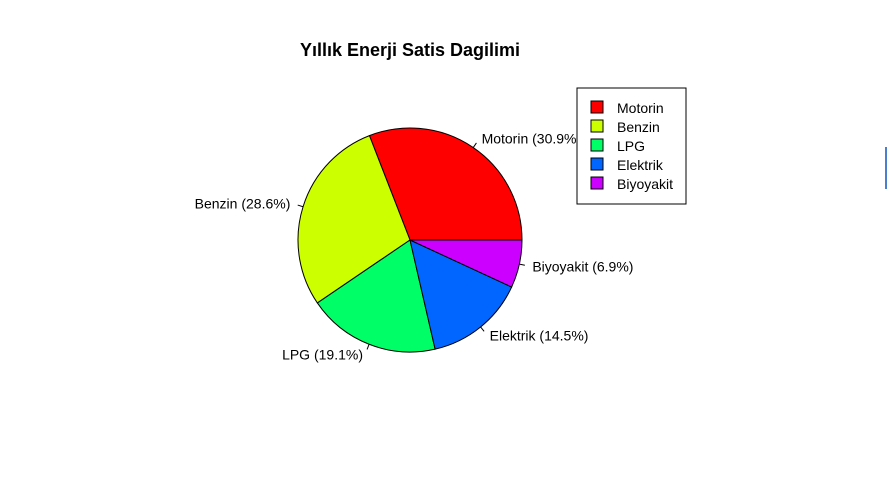 This screenshot has height=488, width=892. What do you see at coordinates (597, 107) in the screenshot?
I see `legend-swatch-motorin` at bounding box center [597, 107].